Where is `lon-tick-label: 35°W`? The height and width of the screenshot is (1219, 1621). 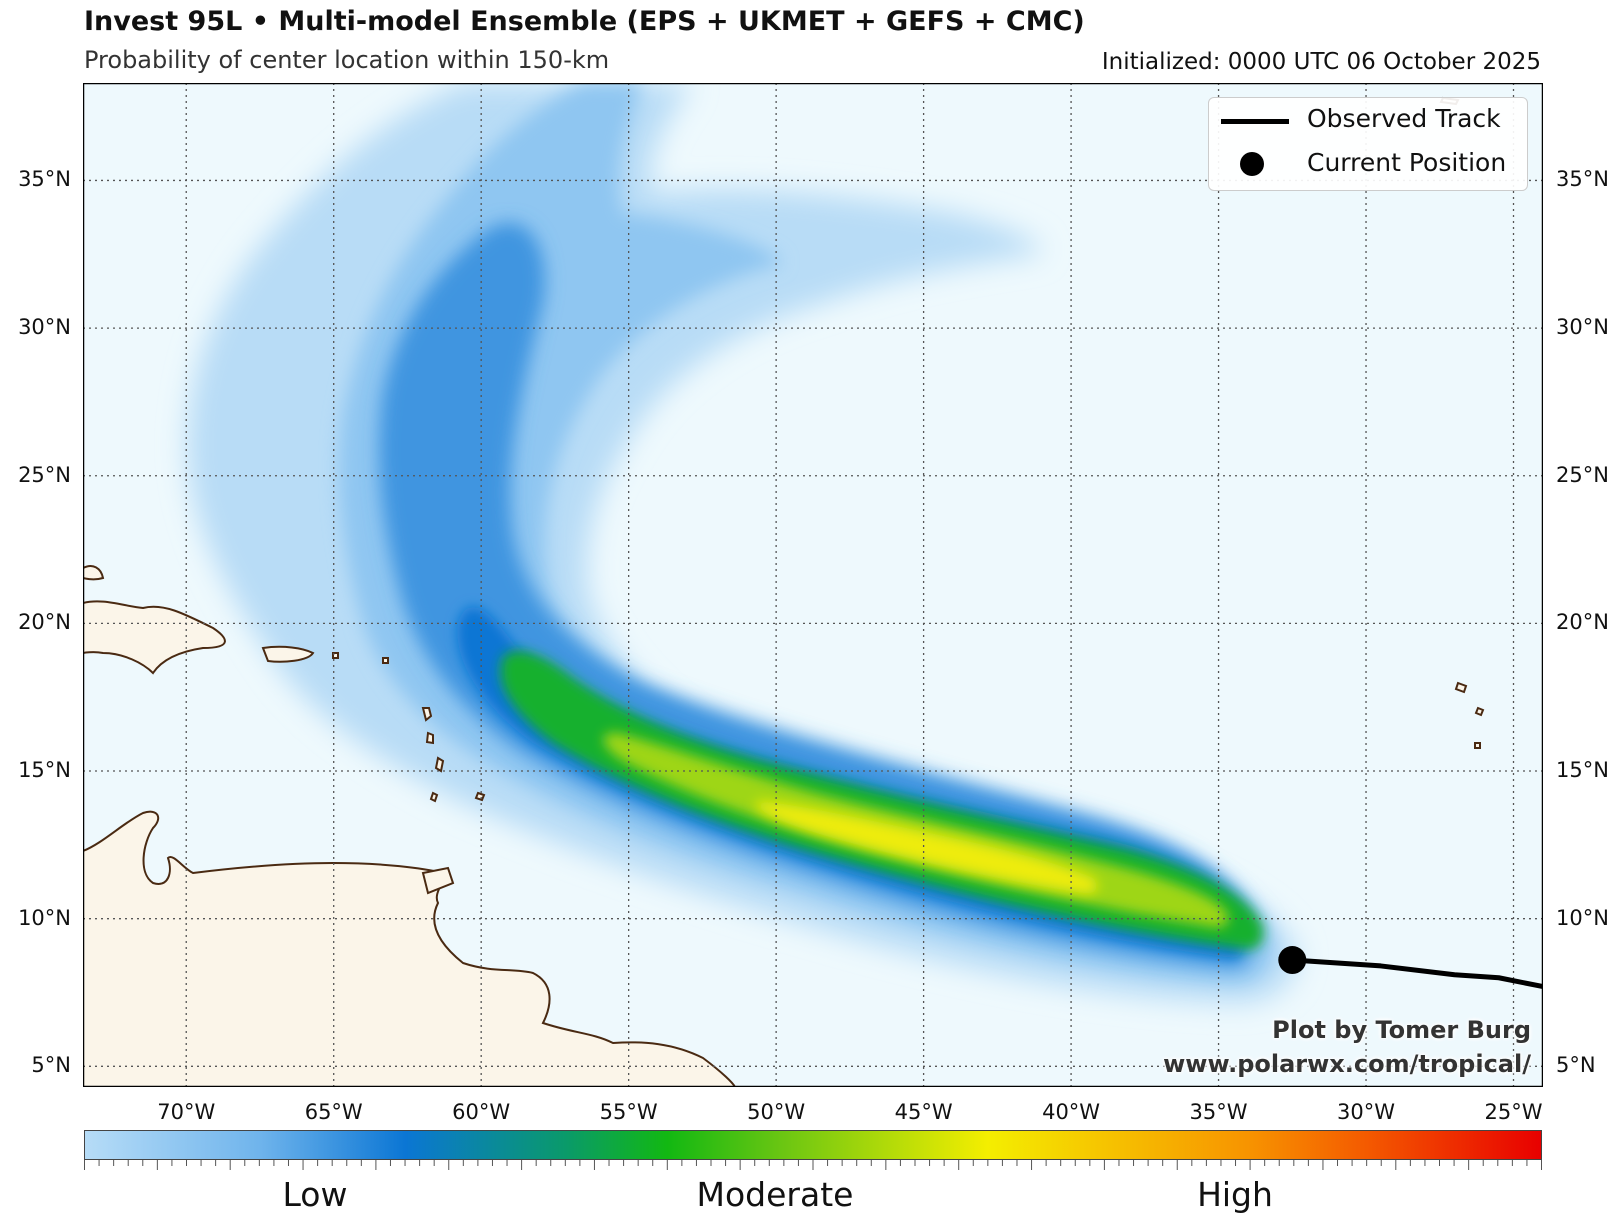
lon-tick-label: 35°W is located at coordinates (1218, 1112).